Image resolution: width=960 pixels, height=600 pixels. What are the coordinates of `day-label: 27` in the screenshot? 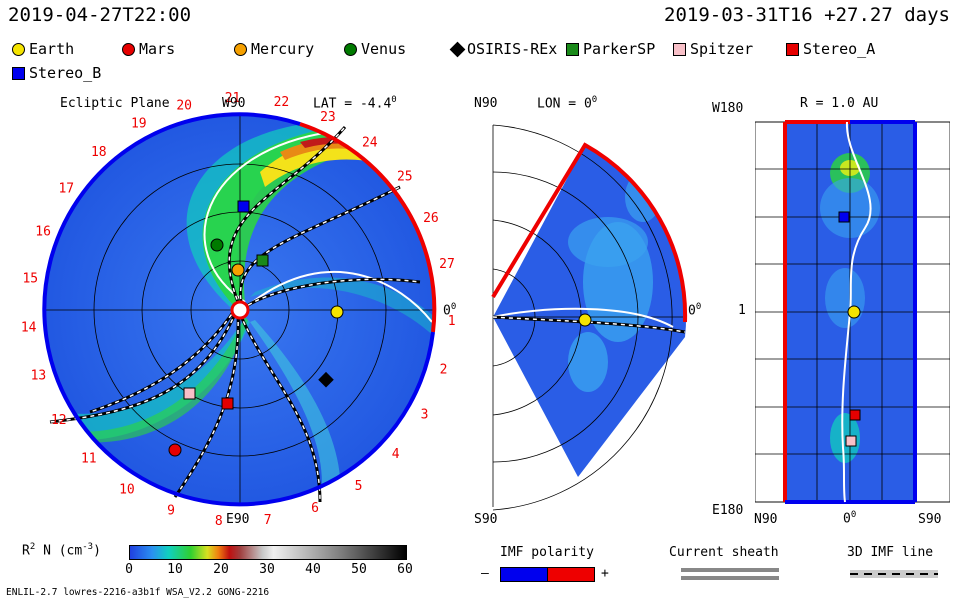 It's located at (447, 264).